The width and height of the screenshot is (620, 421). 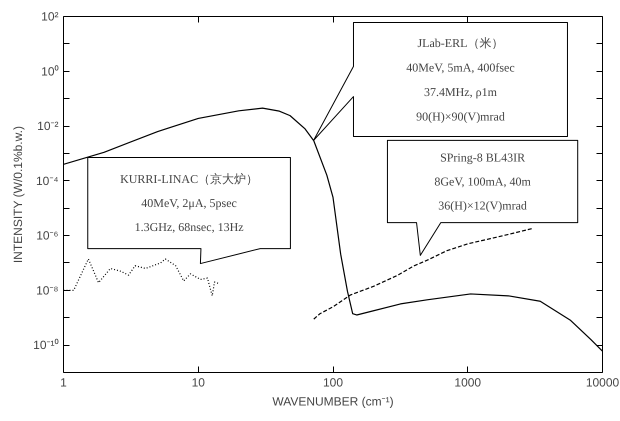 What do you see at coordinates (47, 181) in the screenshot?
I see `y-tick-label: 10⁻⁴` at bounding box center [47, 181].